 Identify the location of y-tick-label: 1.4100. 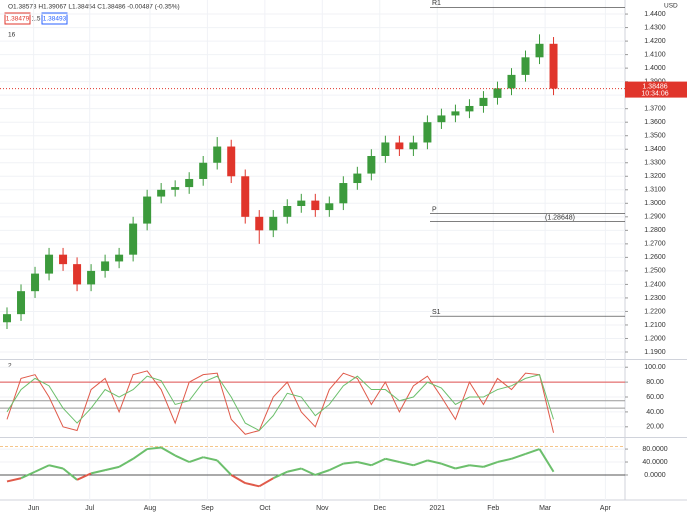
(655, 54).